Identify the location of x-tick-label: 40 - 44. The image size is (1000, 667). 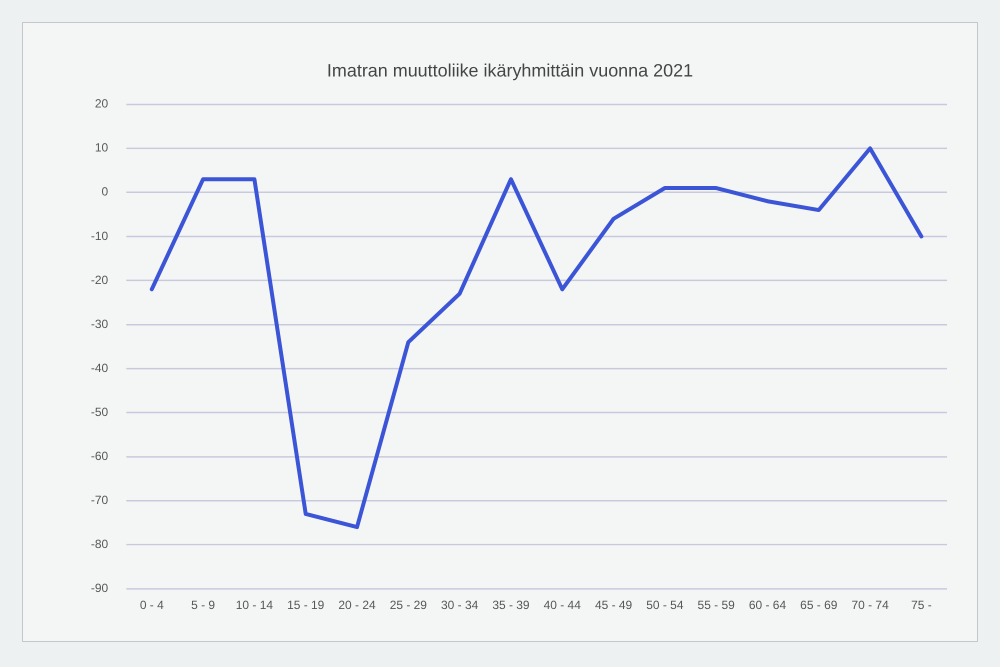
(563, 605).